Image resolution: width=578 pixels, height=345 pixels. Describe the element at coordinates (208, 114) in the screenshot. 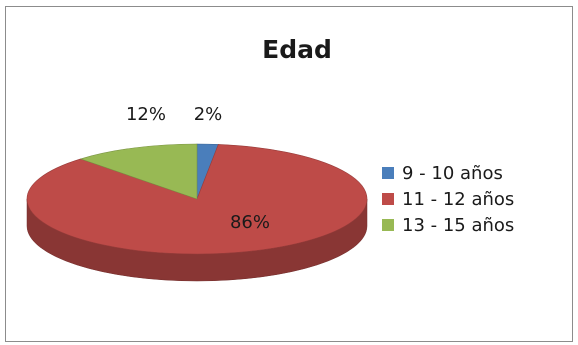

I see `data-label-1: 2%` at that location.